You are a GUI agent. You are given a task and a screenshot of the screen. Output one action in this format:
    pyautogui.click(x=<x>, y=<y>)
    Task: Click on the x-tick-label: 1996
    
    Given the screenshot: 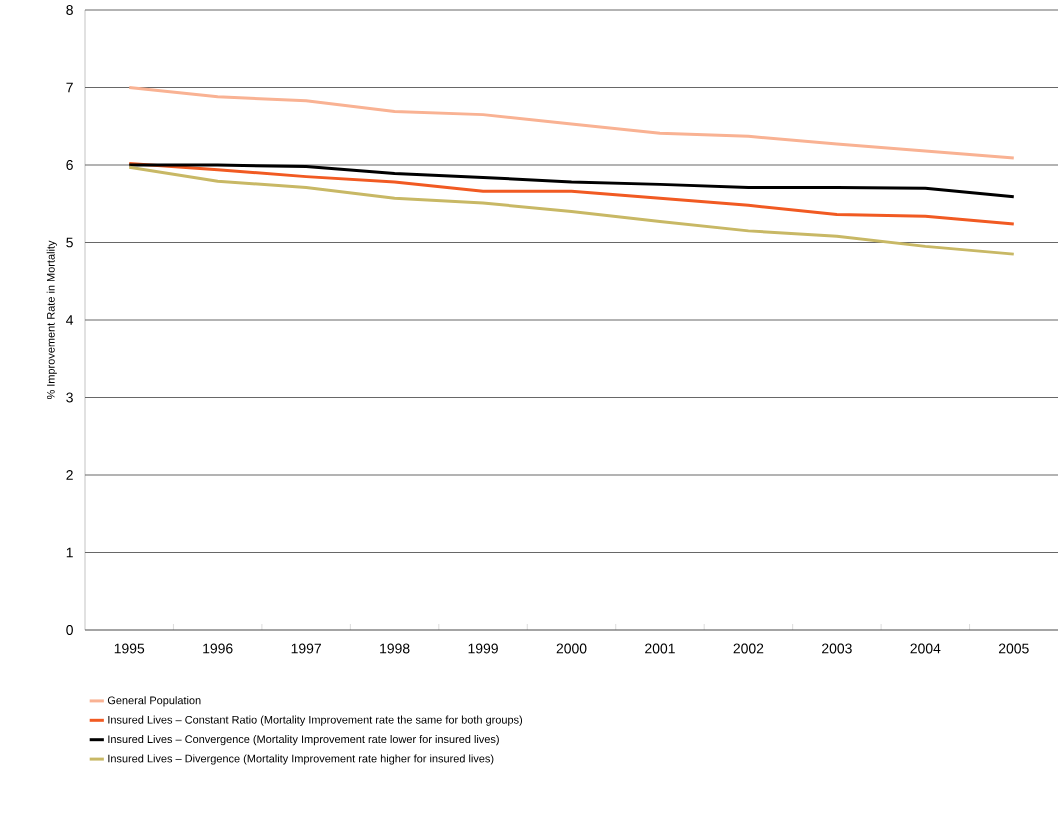 What is the action you would take?
    pyautogui.click(x=218, y=648)
    